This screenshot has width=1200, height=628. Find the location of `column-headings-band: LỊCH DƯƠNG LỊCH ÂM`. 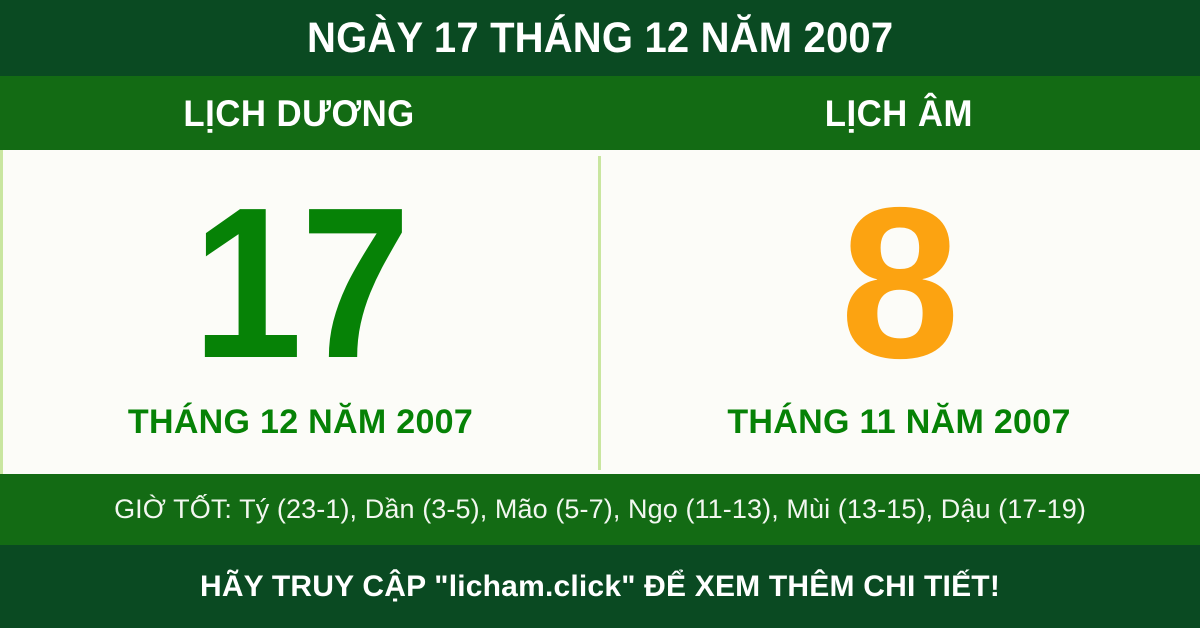

column-headings-band: LỊCH DƯƠNG LỊCH ÂM is located at coordinates (600, 113).